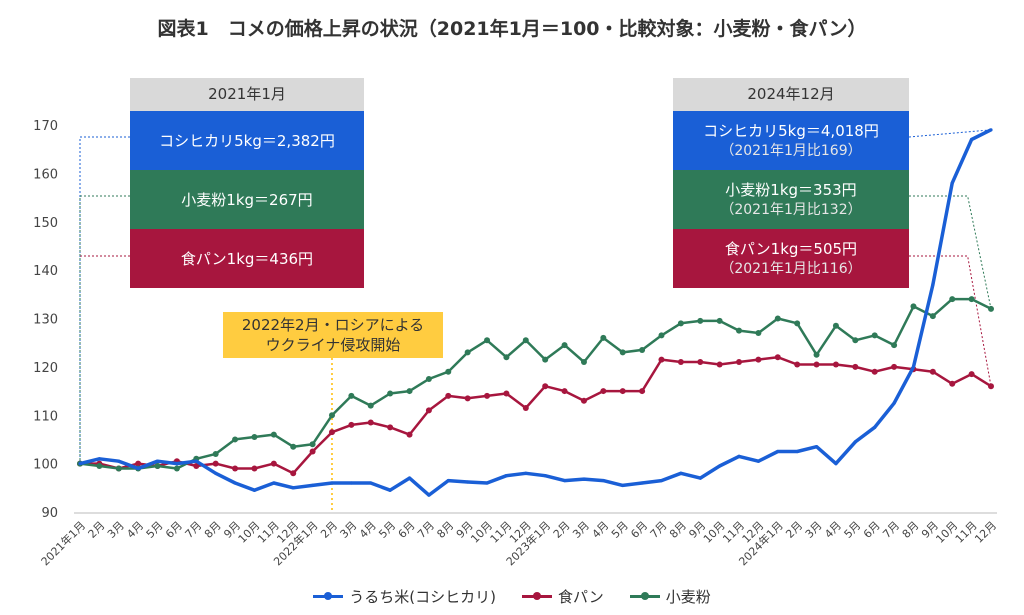  Describe the element at coordinates (104, 359) in the screenshot. I see `leader-left-bread` at that location.